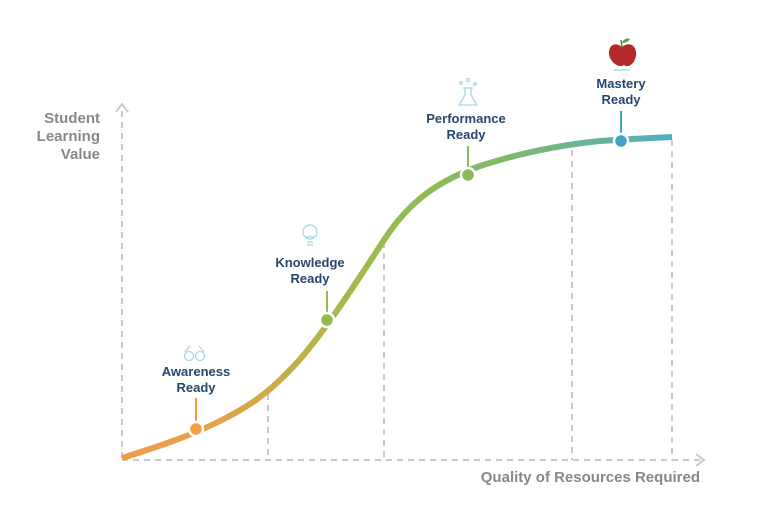  I want to click on stage-mastery-label: Mastery Ready, so click(621, 92).